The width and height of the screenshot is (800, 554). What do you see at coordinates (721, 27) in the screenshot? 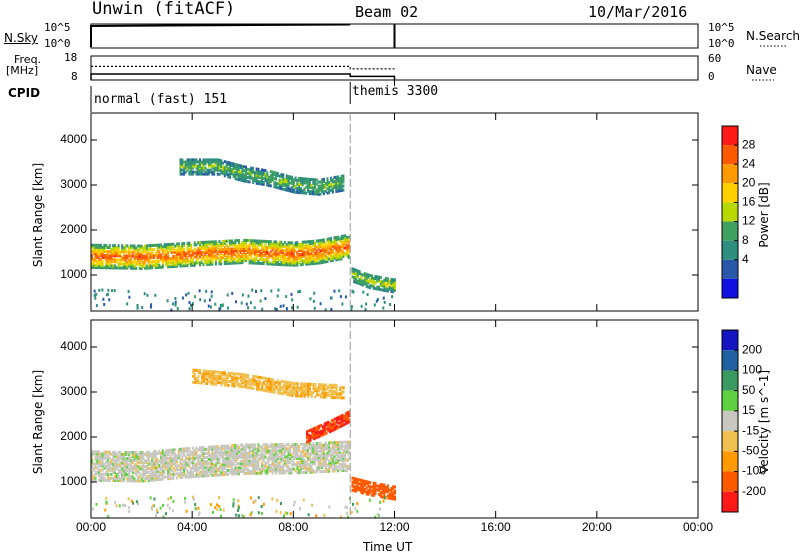
I see `nsky-right-tick-top: 10^5` at bounding box center [721, 27].